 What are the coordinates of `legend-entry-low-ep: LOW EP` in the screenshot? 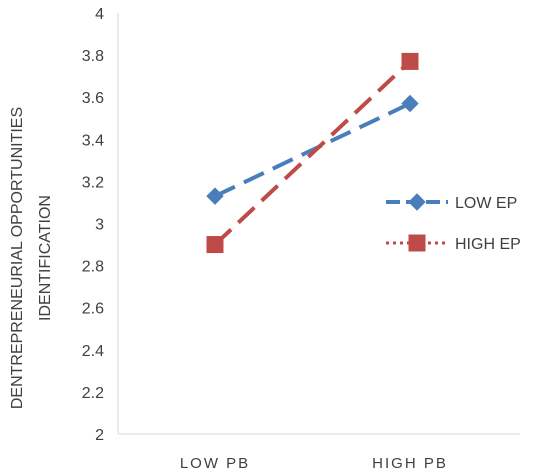 It's located at (451, 202).